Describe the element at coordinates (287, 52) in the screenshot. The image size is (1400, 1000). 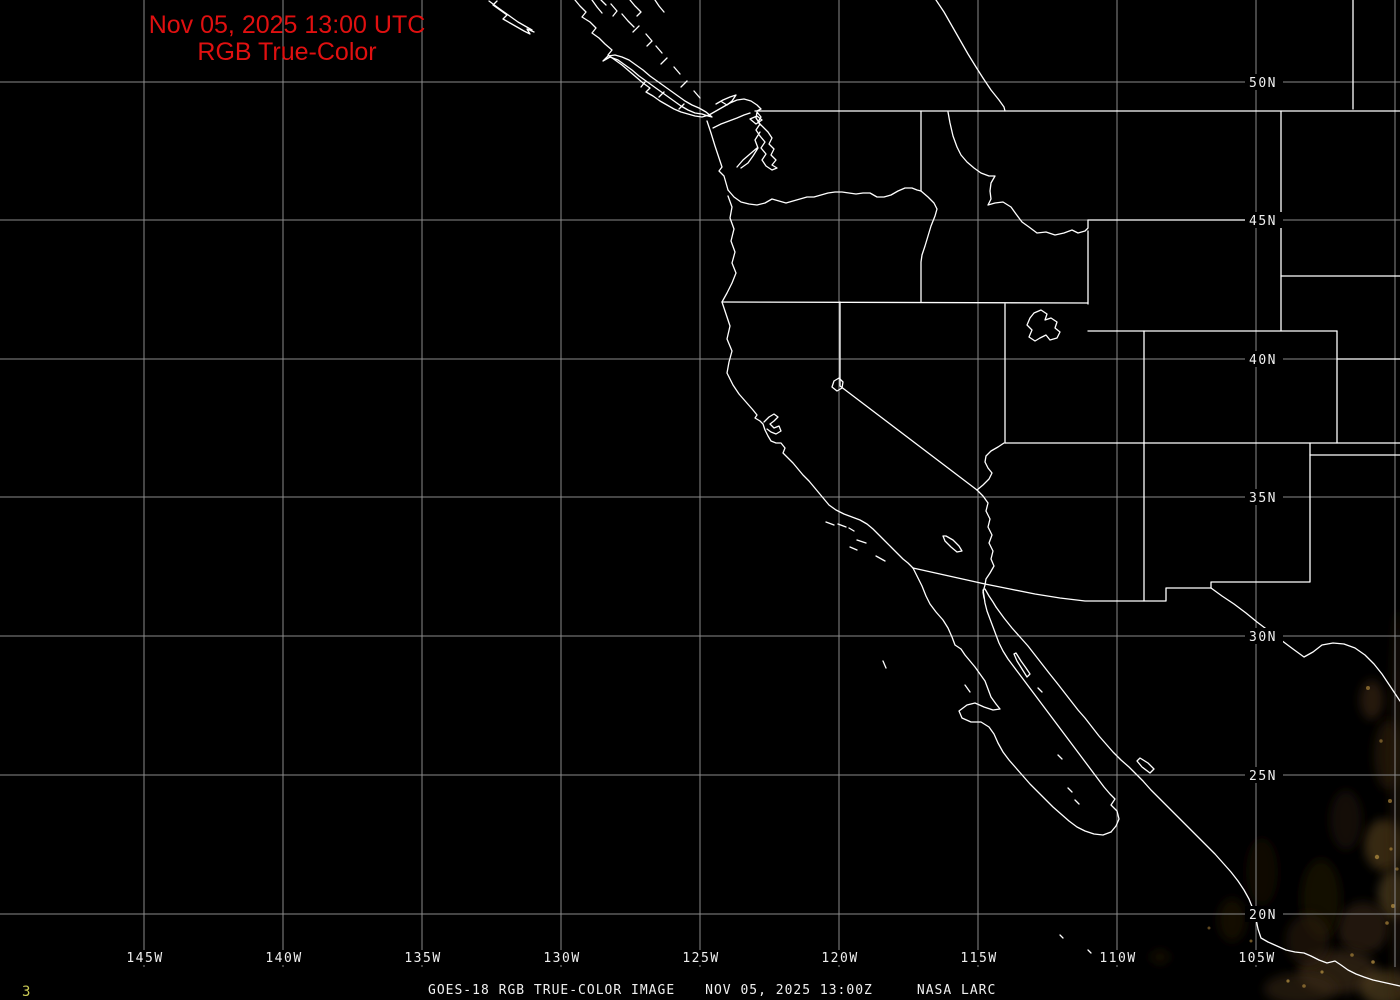
I see `title-product-line: RGB True-Color` at that location.